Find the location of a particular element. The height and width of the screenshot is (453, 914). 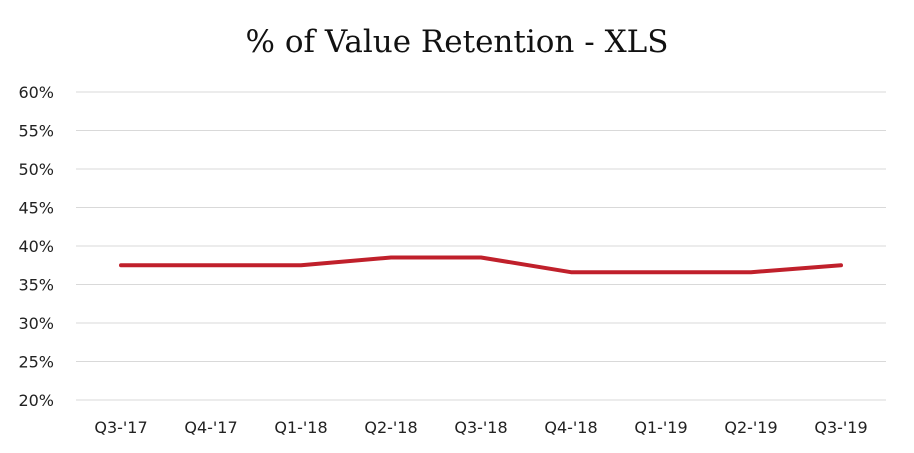

y-tick-label: 50% is located at coordinates (36, 169).